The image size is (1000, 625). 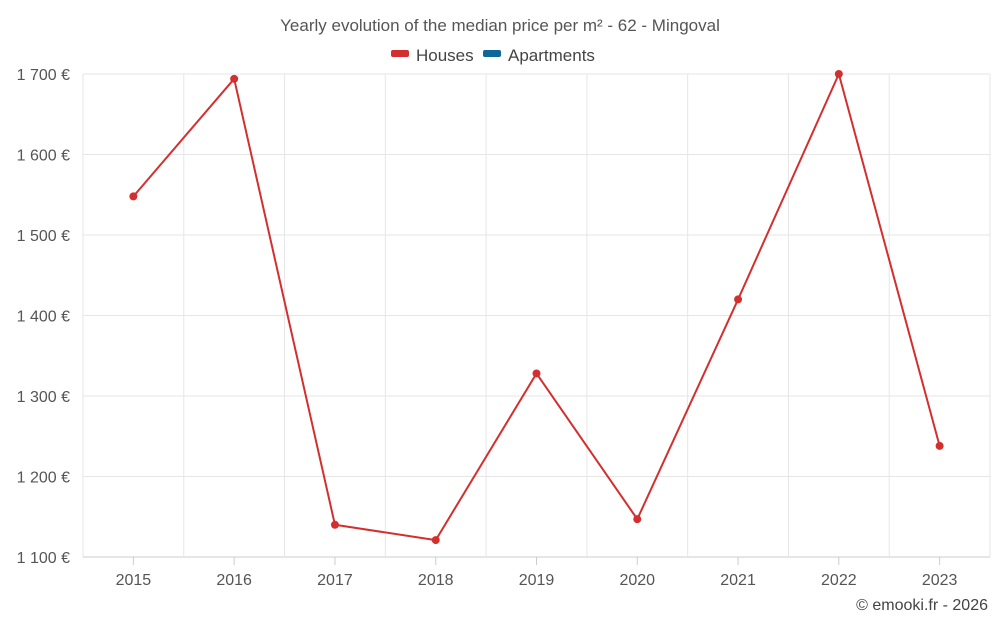 I want to click on legend: Houses Apartments, so click(x=493, y=55).